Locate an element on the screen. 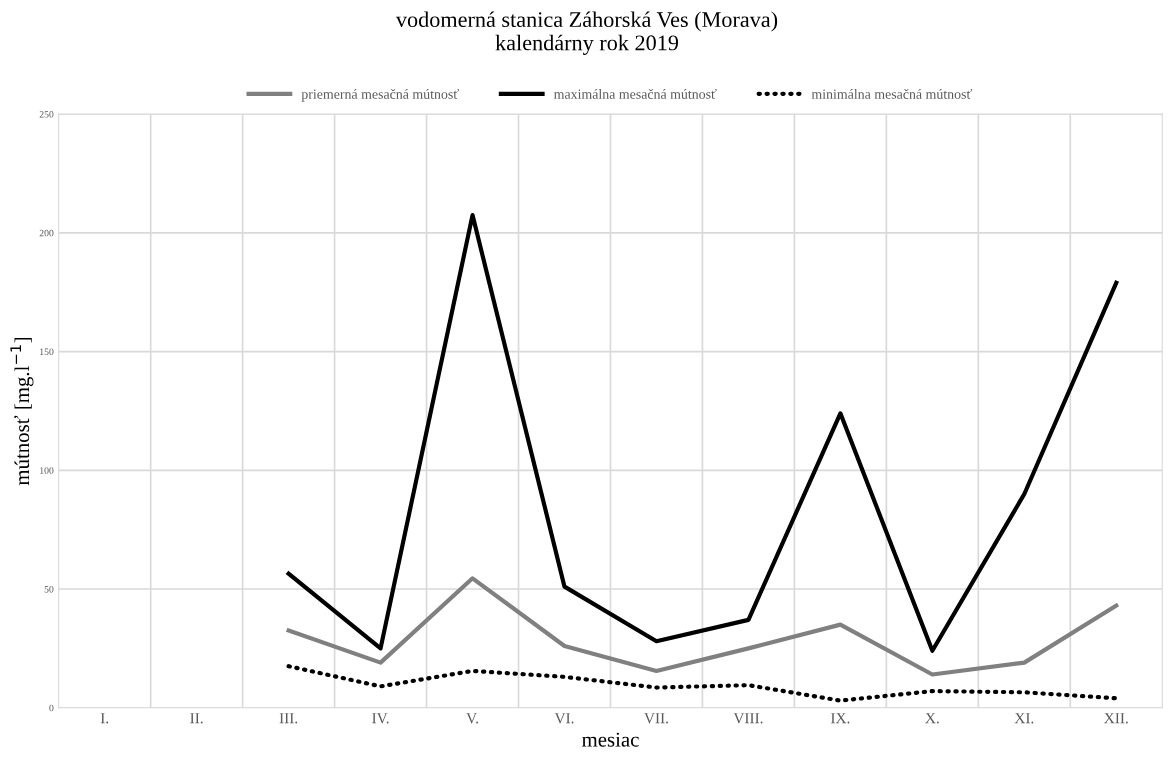 Image resolution: width=1174 pixels, height=761 pixels. x-tick-label: III. is located at coordinates (288, 718).